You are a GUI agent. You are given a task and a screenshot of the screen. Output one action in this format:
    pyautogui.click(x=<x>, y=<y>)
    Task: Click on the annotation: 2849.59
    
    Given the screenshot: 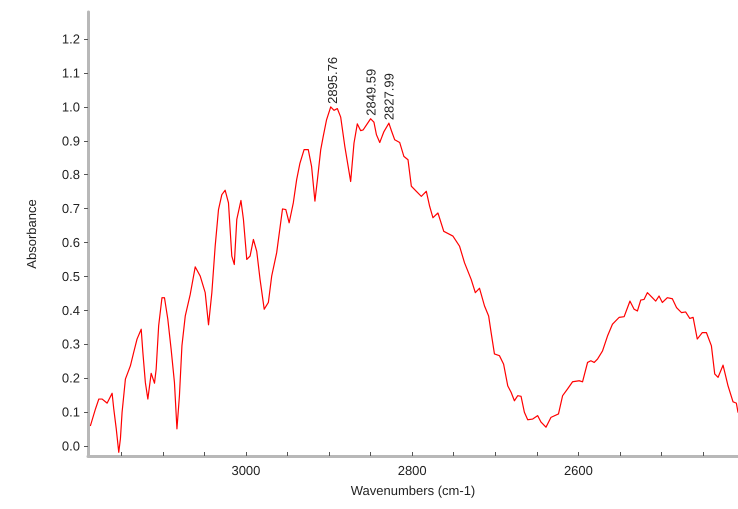 What is the action you would take?
    pyautogui.click(x=370, y=92)
    